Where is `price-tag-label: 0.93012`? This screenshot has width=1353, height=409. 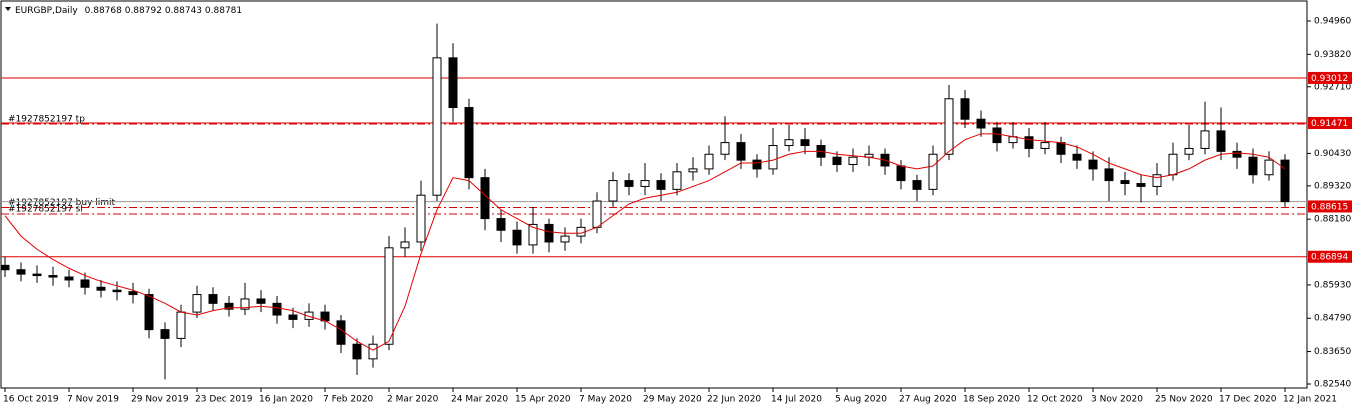 price-tag-label: 0.93012 is located at coordinates (1329, 79).